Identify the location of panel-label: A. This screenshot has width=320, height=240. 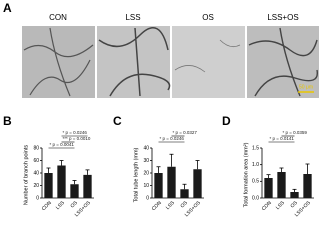
(7, 8).